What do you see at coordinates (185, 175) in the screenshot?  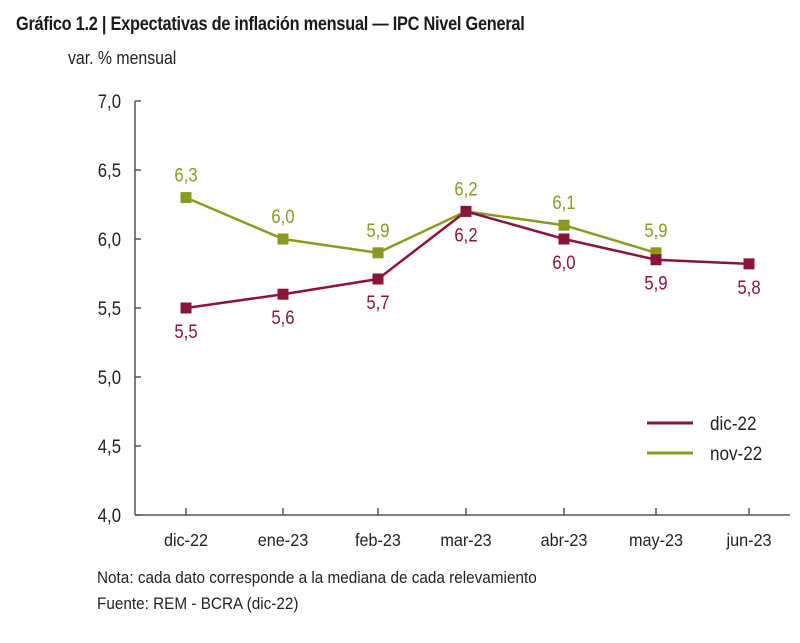 I see `data-label: 6,3` at bounding box center [185, 175].